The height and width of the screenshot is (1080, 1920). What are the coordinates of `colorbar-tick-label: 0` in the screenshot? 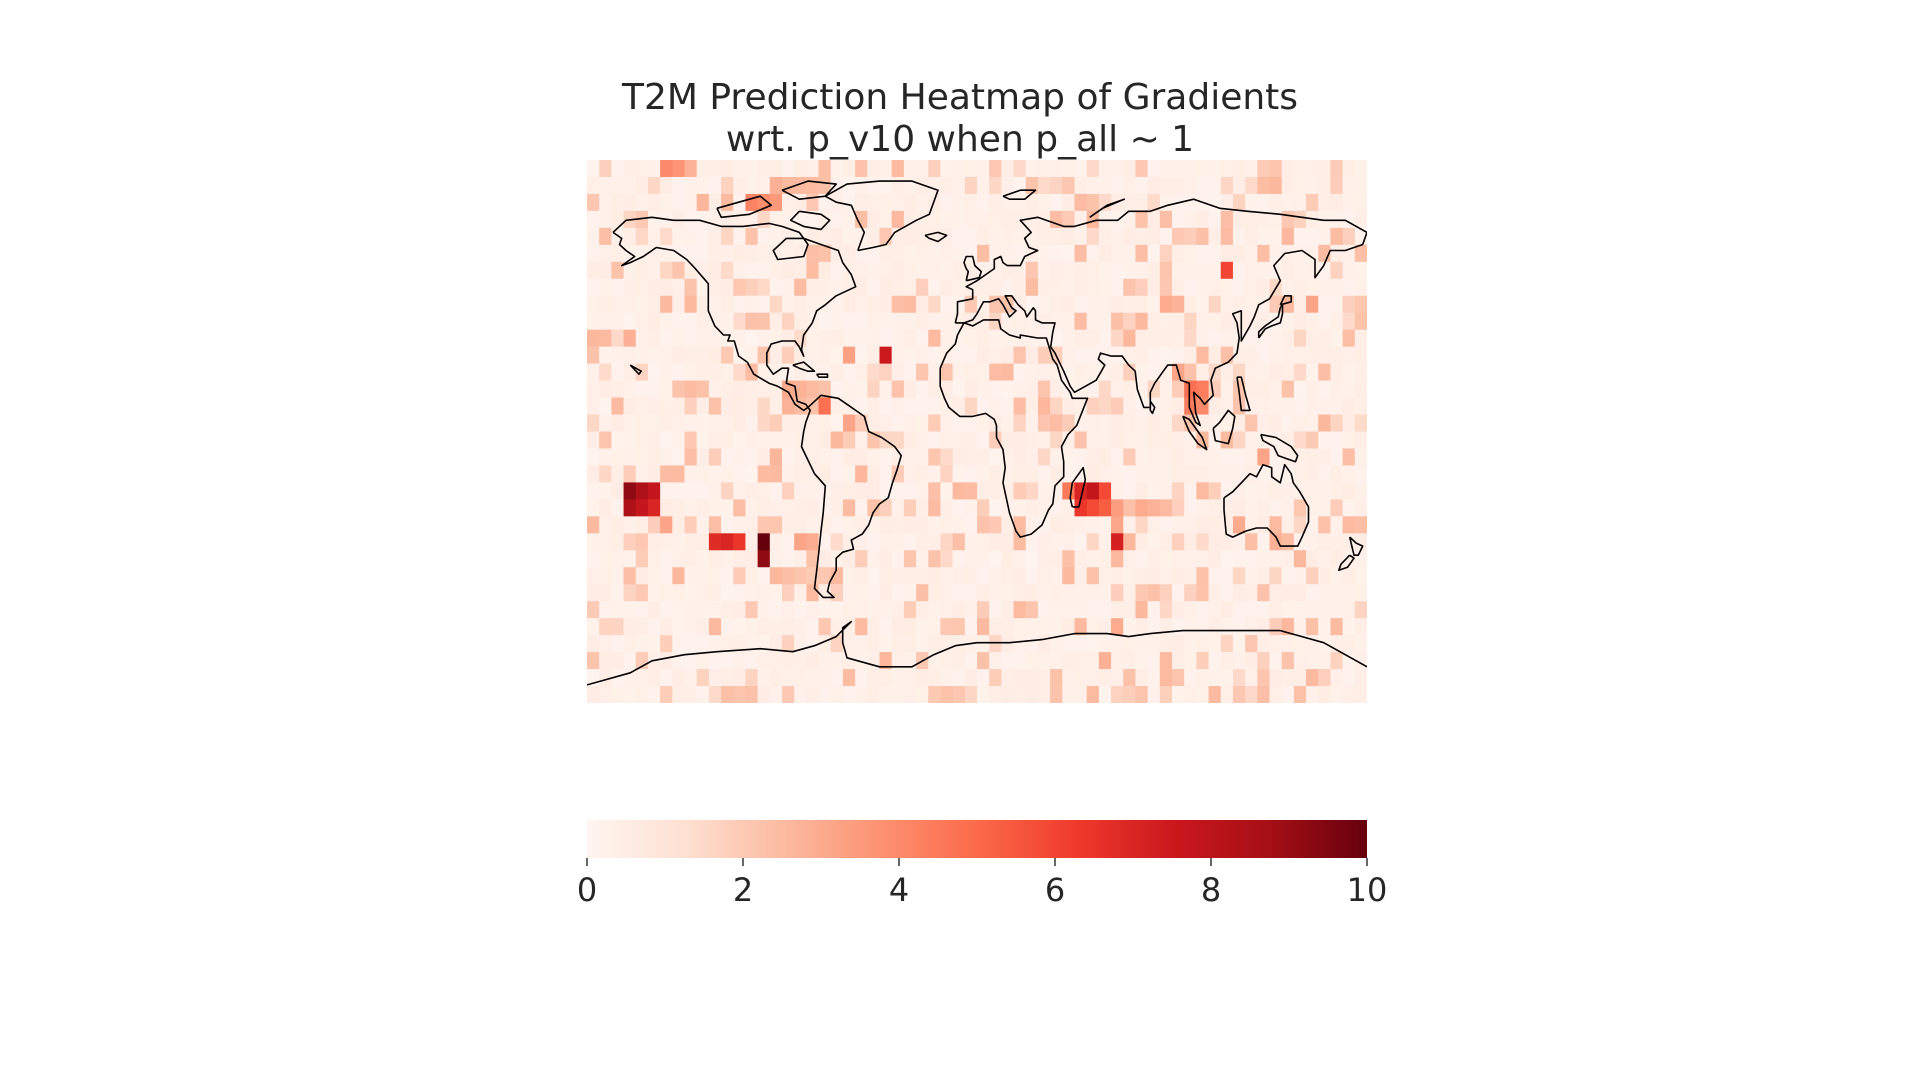 It's located at (587, 890).